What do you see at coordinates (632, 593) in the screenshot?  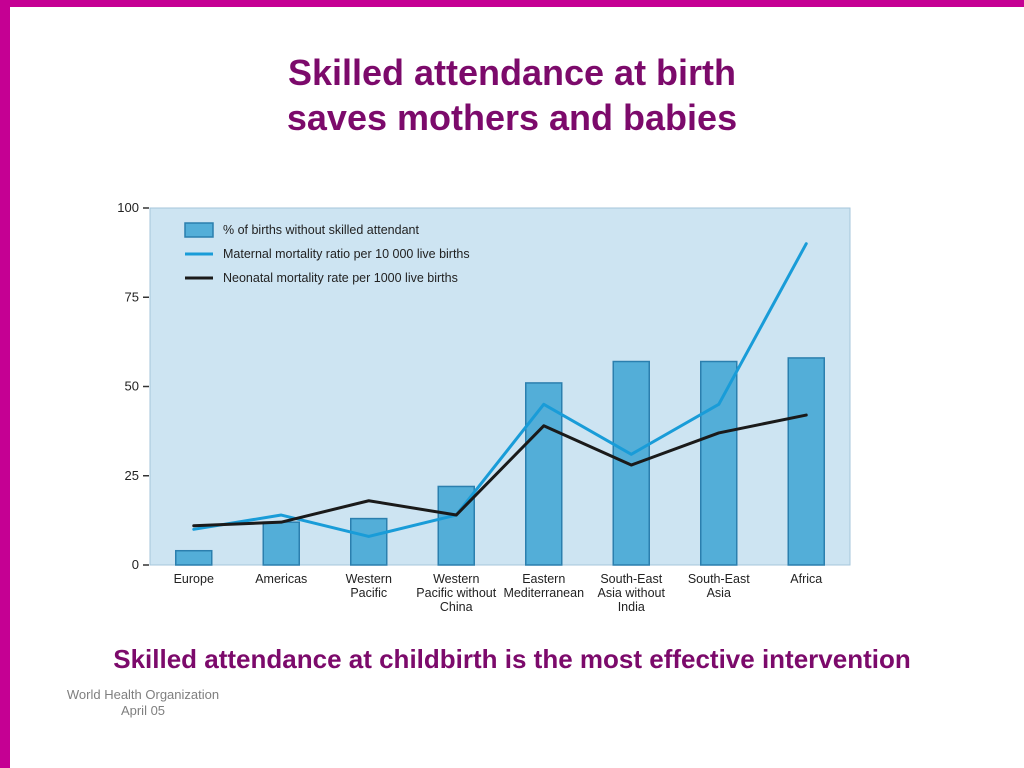 I see `x-category-label: South-East Asia without India` at bounding box center [632, 593].